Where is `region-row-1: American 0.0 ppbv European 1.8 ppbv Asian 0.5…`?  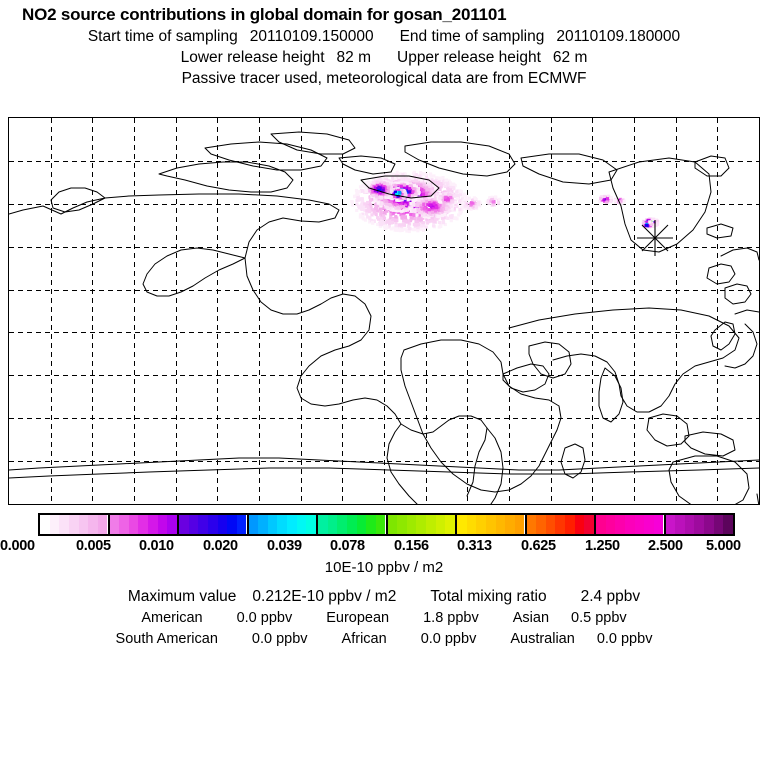
region-row-1: American 0.0 ppbv European 1.8 ppbv Asian 0.5… is located at coordinates (384, 618).